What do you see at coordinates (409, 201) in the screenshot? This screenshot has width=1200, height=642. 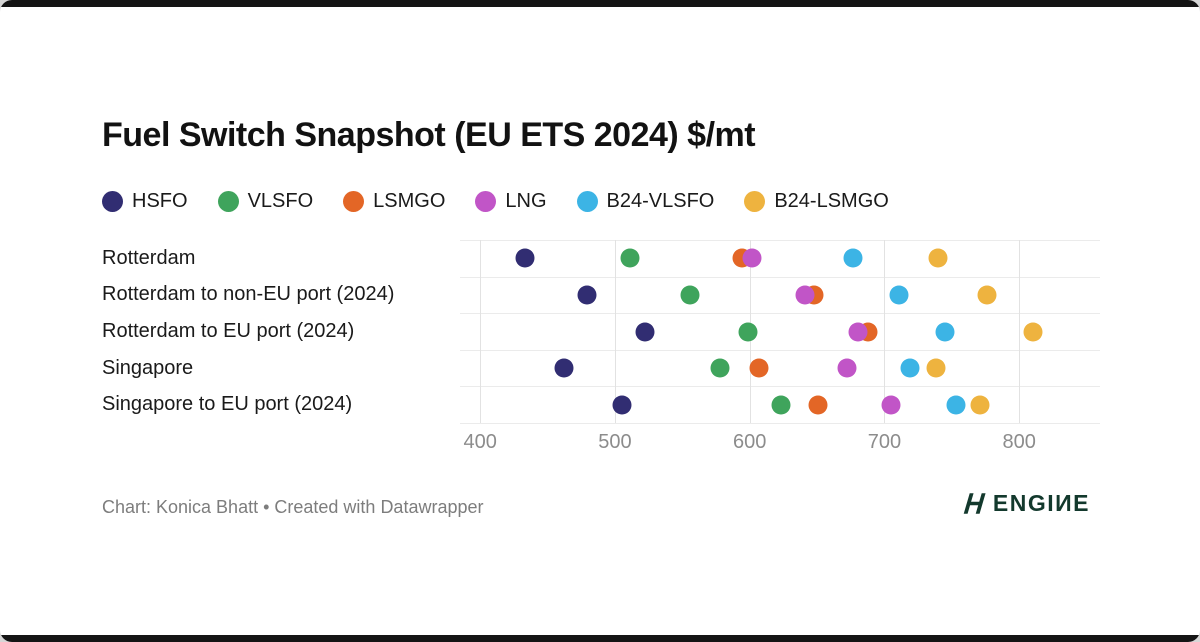 I see `legend-label: LSMGO` at bounding box center [409, 201].